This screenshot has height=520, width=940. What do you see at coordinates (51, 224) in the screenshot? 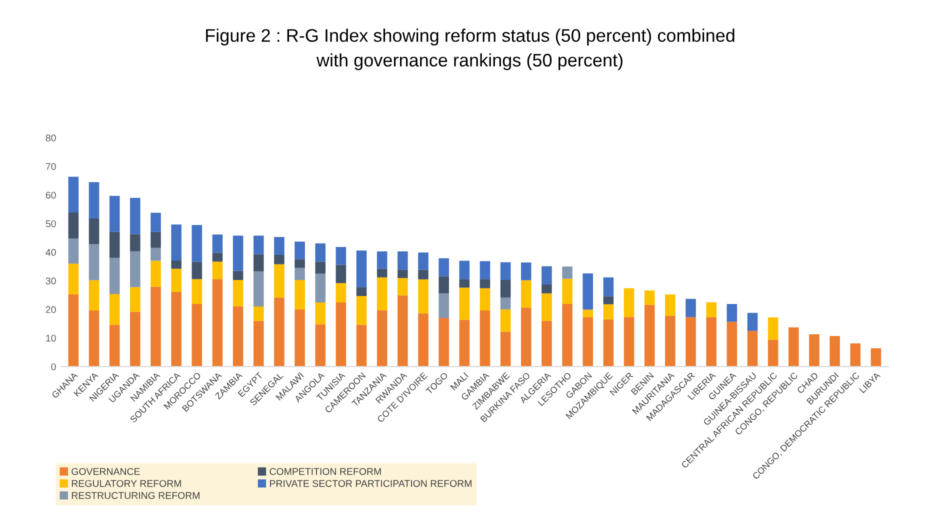
I see `y-tick-label: 50` at bounding box center [51, 224].